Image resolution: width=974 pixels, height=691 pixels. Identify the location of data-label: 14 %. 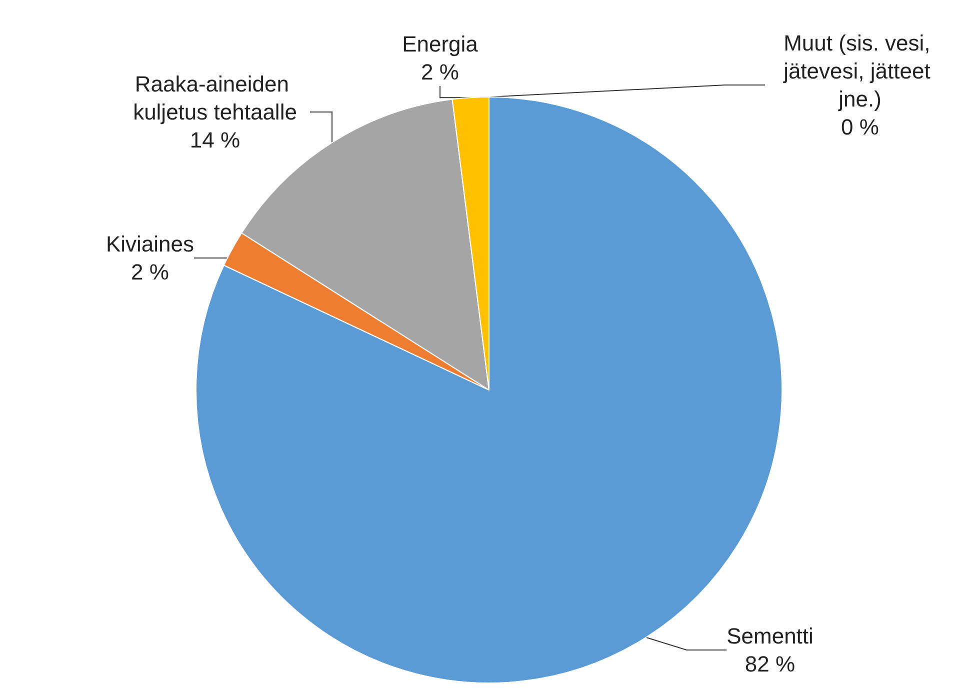
(215, 140).